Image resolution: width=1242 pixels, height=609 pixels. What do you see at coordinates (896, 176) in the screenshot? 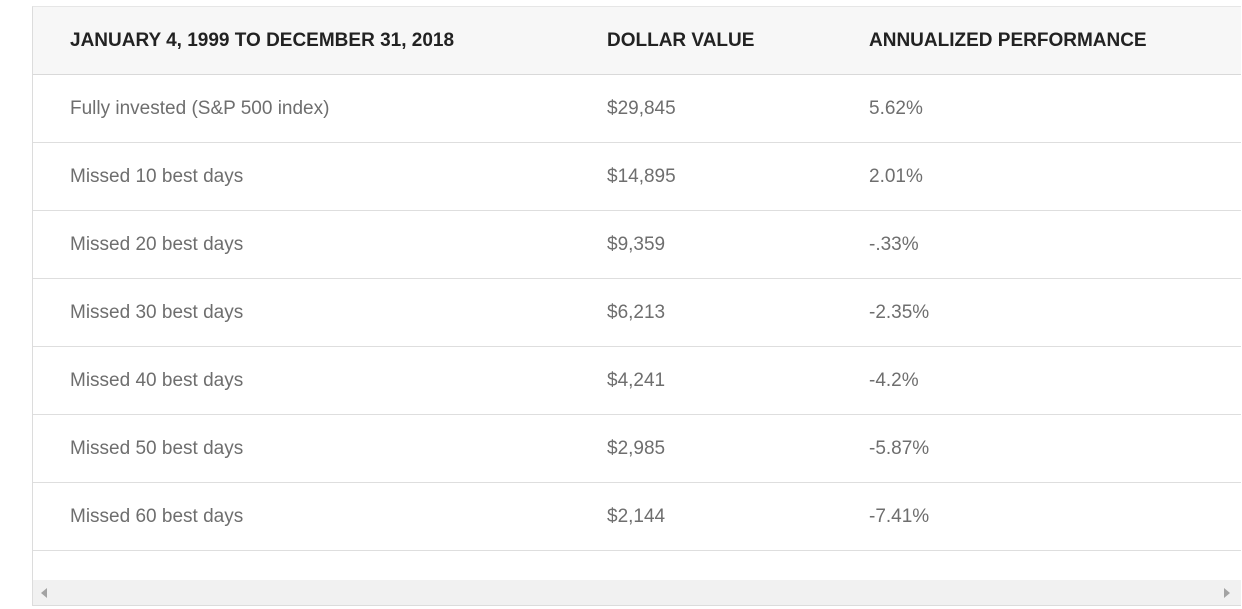
I see `cell-performance: 2.01%` at bounding box center [896, 176].